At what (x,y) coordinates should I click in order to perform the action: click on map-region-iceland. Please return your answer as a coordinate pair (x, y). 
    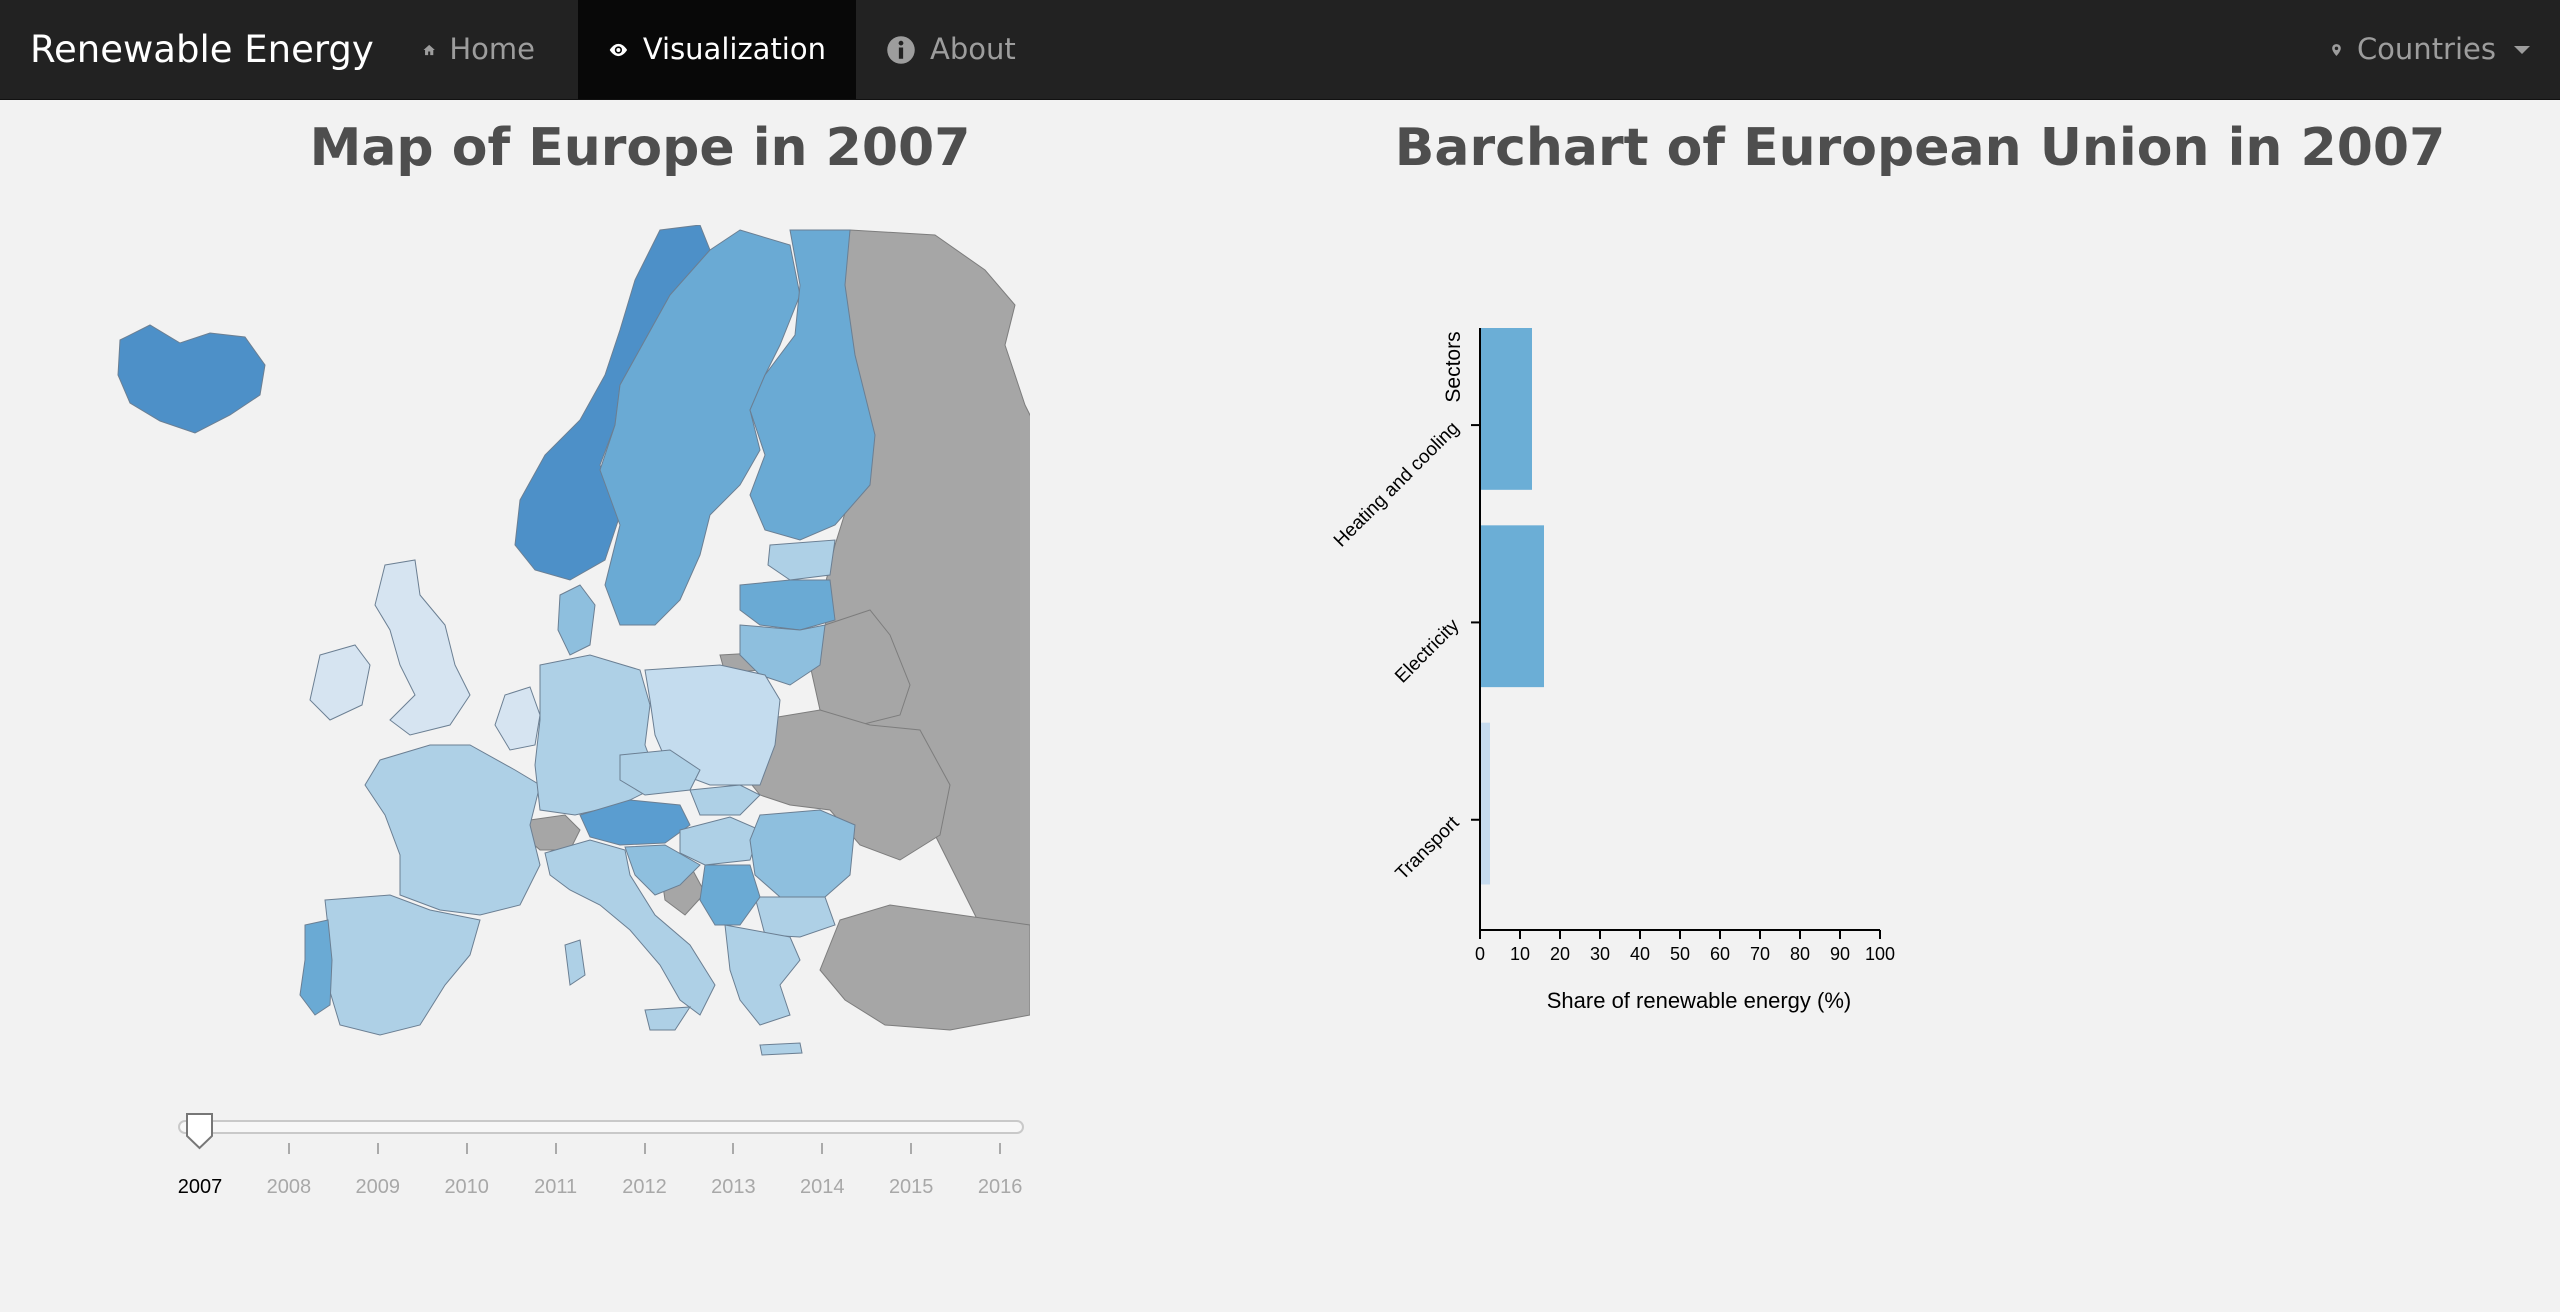
    Looking at the image, I should click on (191, 379).